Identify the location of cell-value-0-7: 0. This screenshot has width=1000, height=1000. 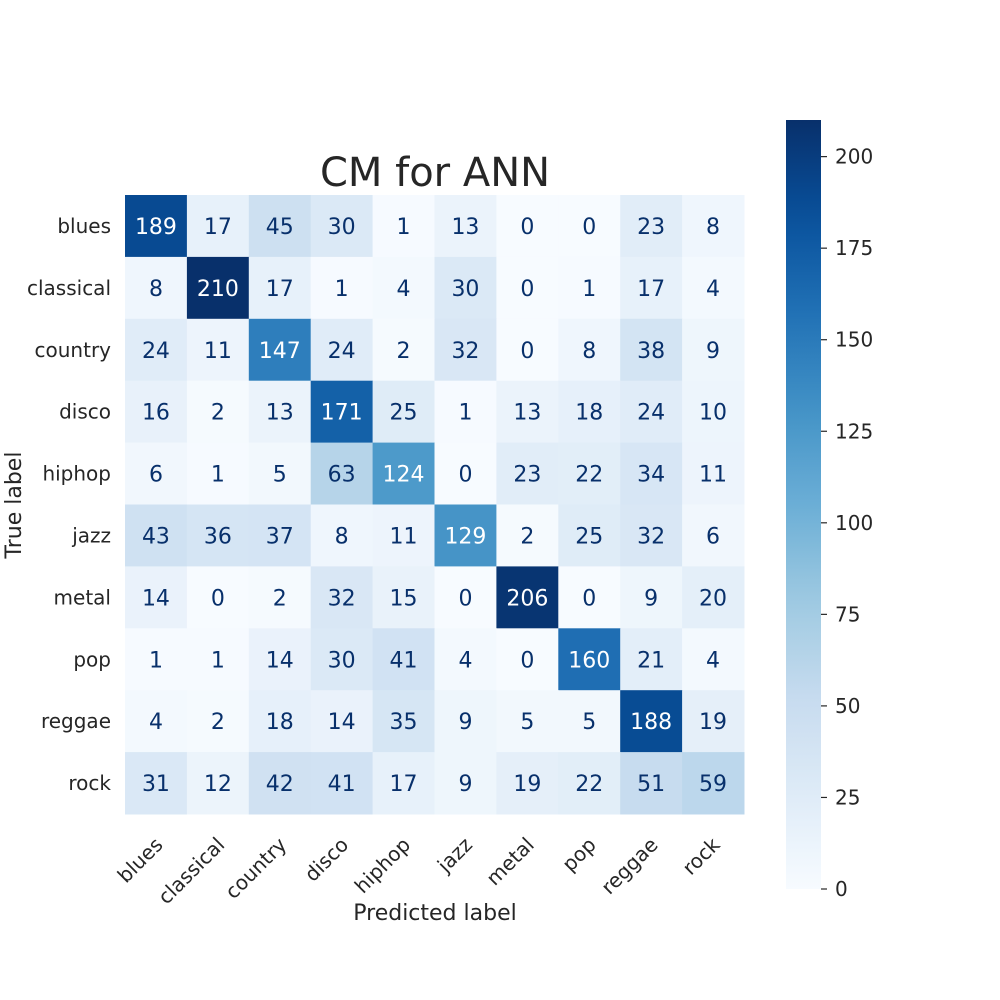
(589, 227).